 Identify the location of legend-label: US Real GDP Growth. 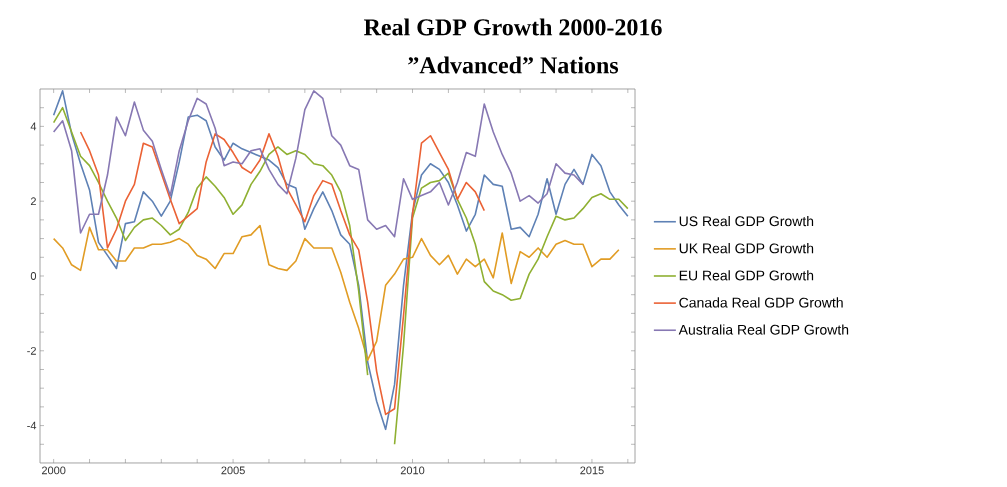
(746, 221).